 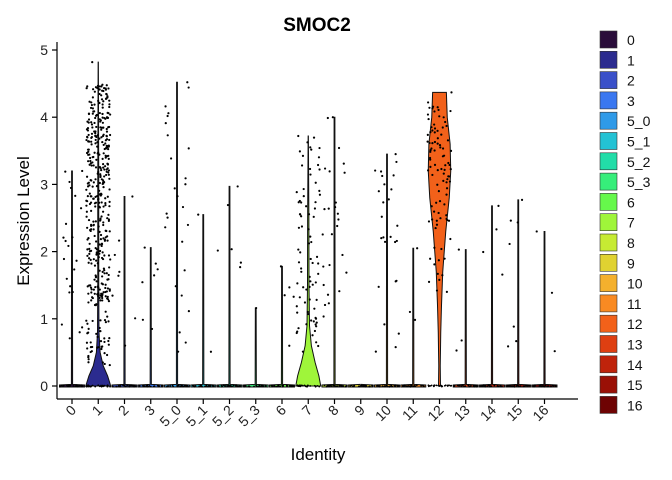 I want to click on x-tick-label: 7, so click(x=307, y=410).